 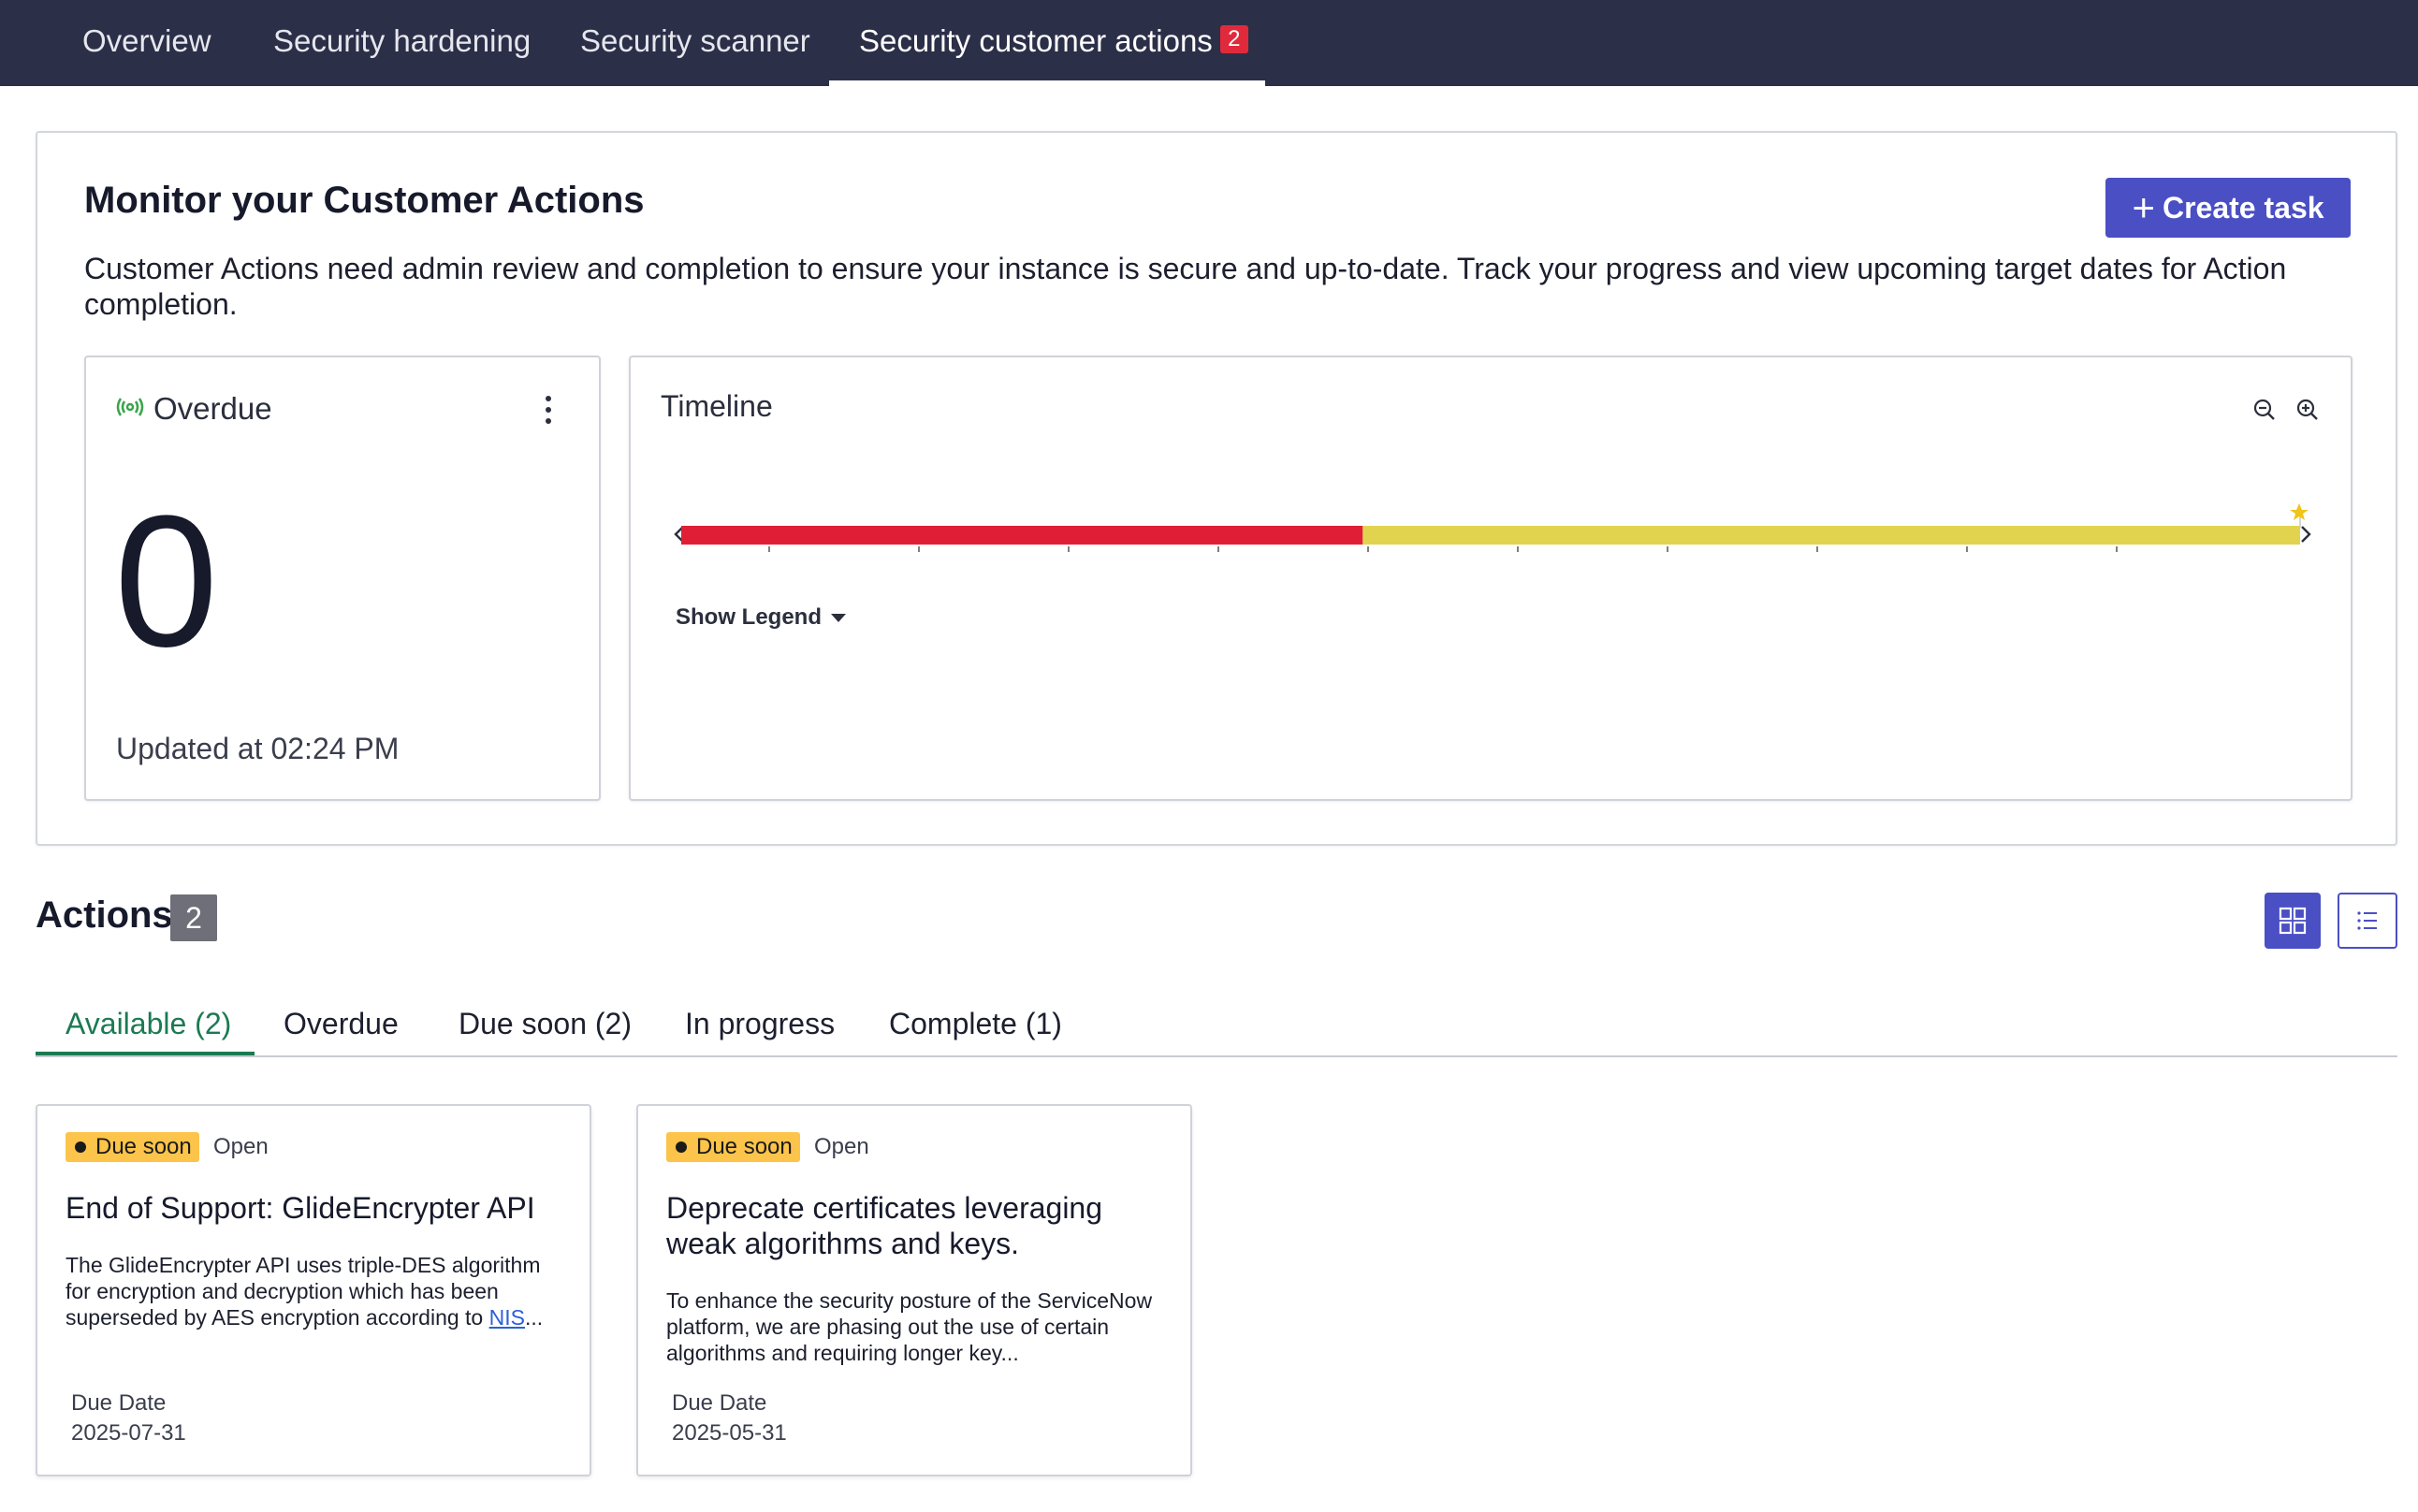 I want to click on action-title: End of Support: GlideEncrypter API, so click(x=301, y=1208).